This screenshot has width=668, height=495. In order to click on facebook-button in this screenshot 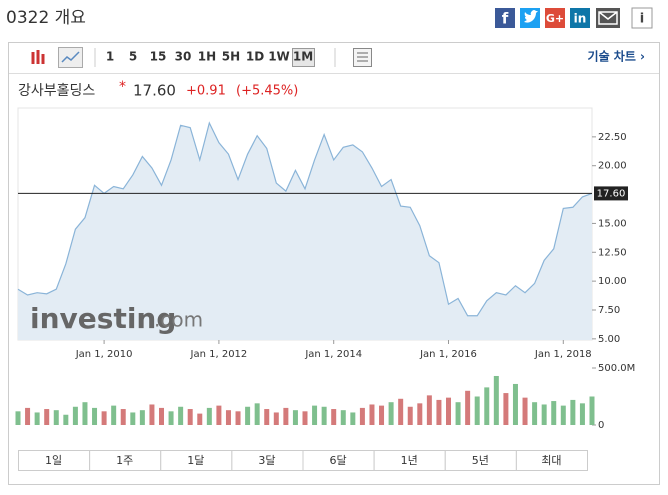, I will do `click(505, 18)`.